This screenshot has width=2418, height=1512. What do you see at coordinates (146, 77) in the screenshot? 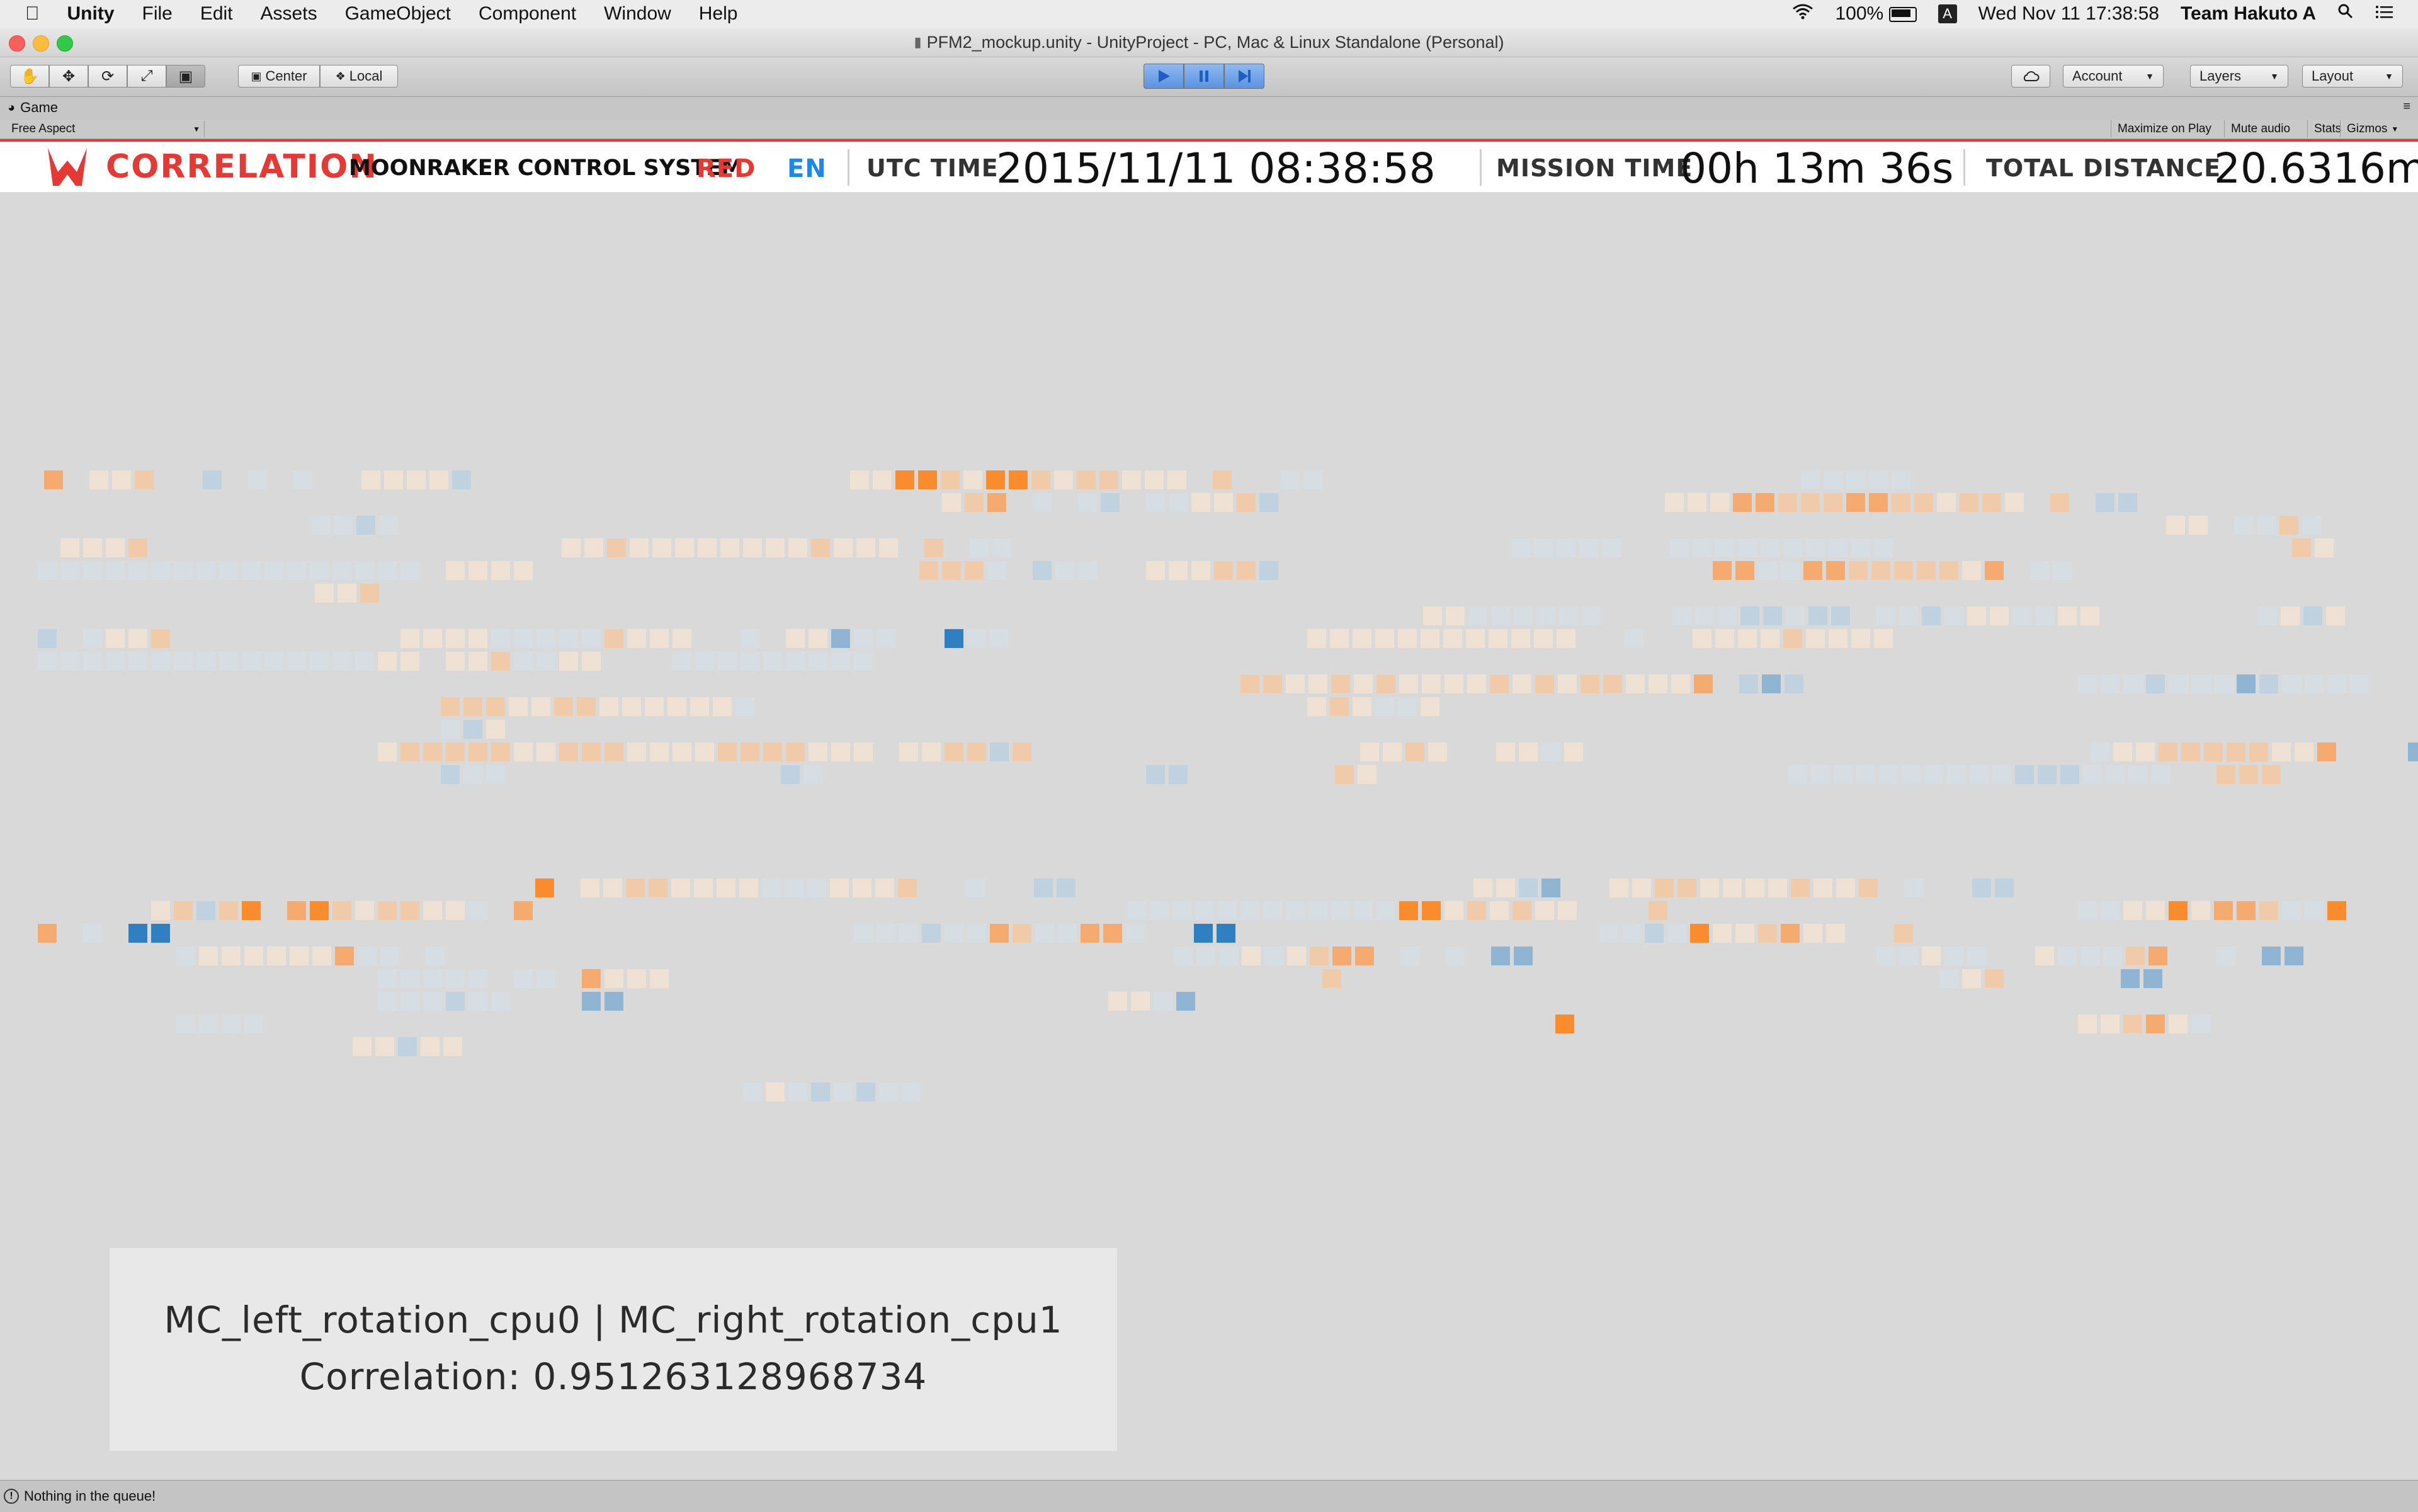
I see `scale-tool-button: ⤢` at bounding box center [146, 77].